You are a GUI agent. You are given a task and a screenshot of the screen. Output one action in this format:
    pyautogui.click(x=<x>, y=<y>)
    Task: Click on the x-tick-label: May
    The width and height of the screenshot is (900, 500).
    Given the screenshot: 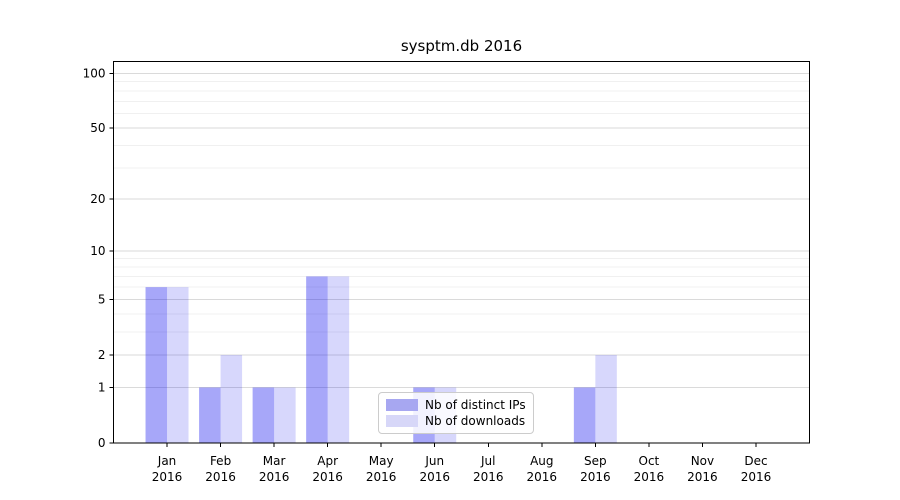 What is the action you would take?
    pyautogui.click(x=381, y=461)
    